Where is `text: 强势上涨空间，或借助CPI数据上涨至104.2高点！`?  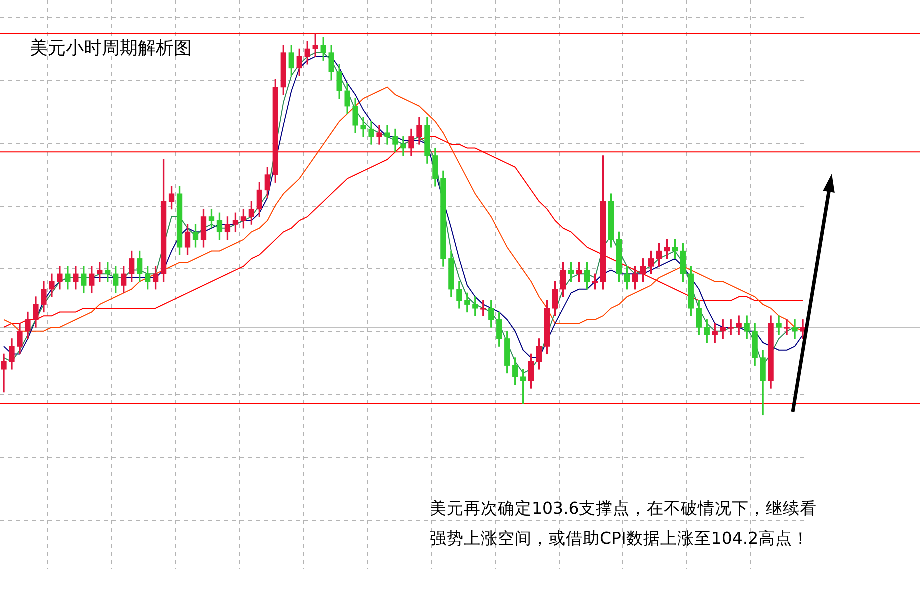 text: 强势上涨空间，或借助CPI数据上涨至104.2高点！ is located at coordinates (620, 539).